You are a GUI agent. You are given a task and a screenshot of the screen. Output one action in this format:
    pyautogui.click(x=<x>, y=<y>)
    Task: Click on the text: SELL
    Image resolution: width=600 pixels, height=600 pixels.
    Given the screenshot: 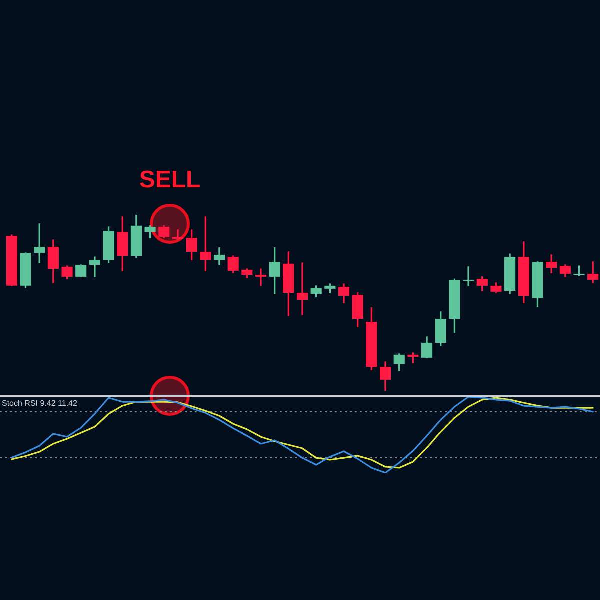 What is the action you would take?
    pyautogui.click(x=170, y=180)
    